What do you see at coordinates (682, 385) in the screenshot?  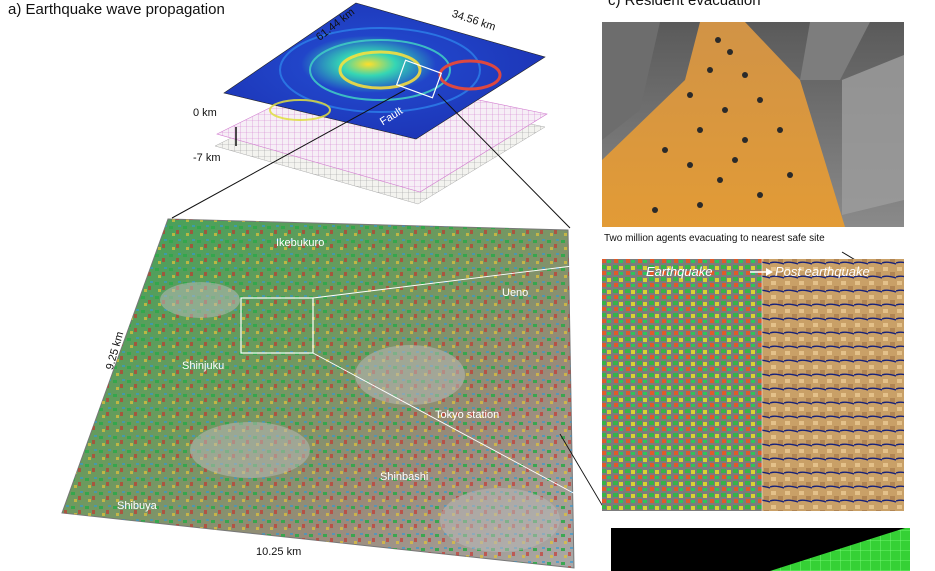 I see `earthquake-image` at bounding box center [682, 385].